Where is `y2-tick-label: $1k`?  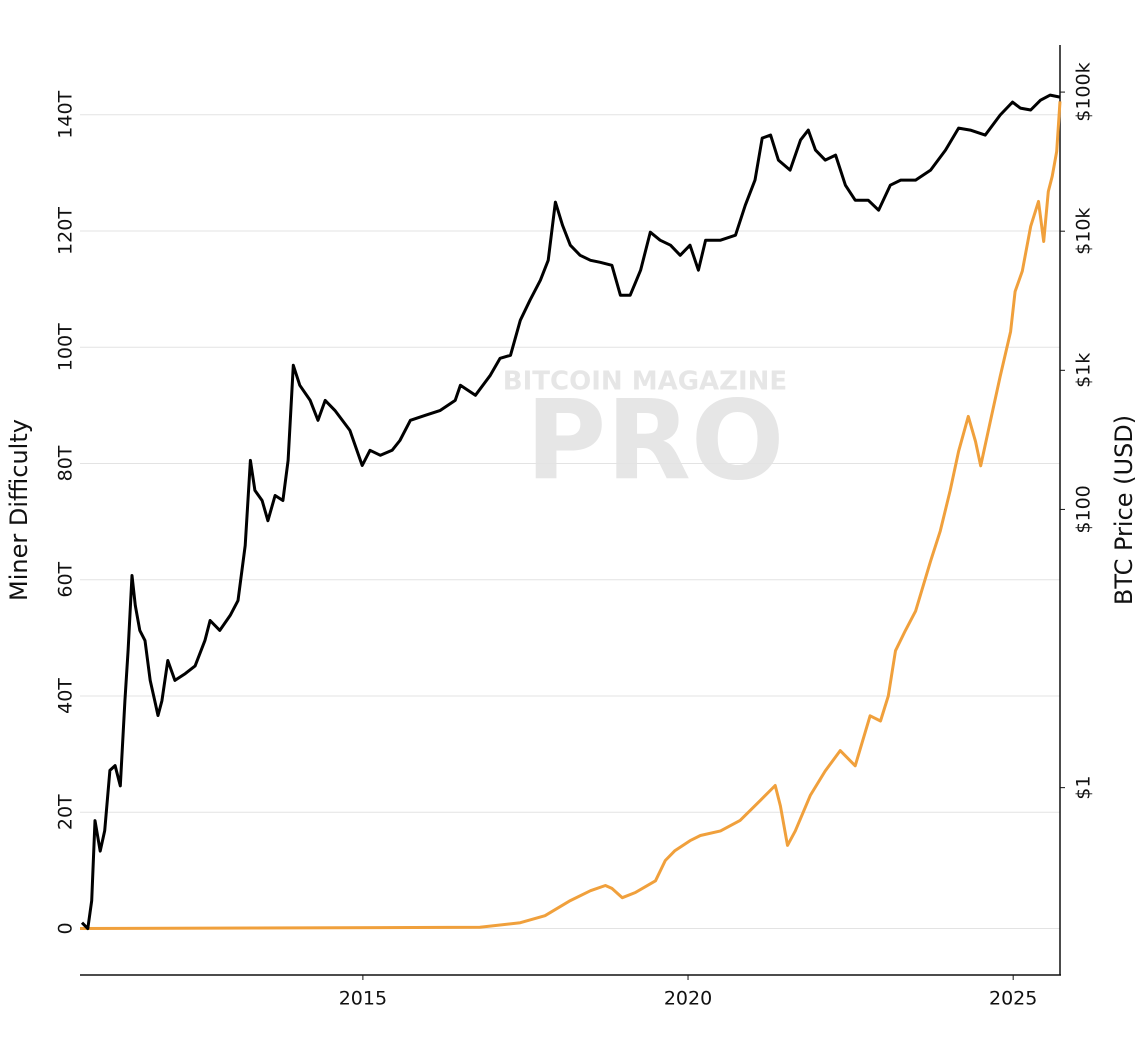 y2-tick-label: $1k is located at coordinates (1084, 370).